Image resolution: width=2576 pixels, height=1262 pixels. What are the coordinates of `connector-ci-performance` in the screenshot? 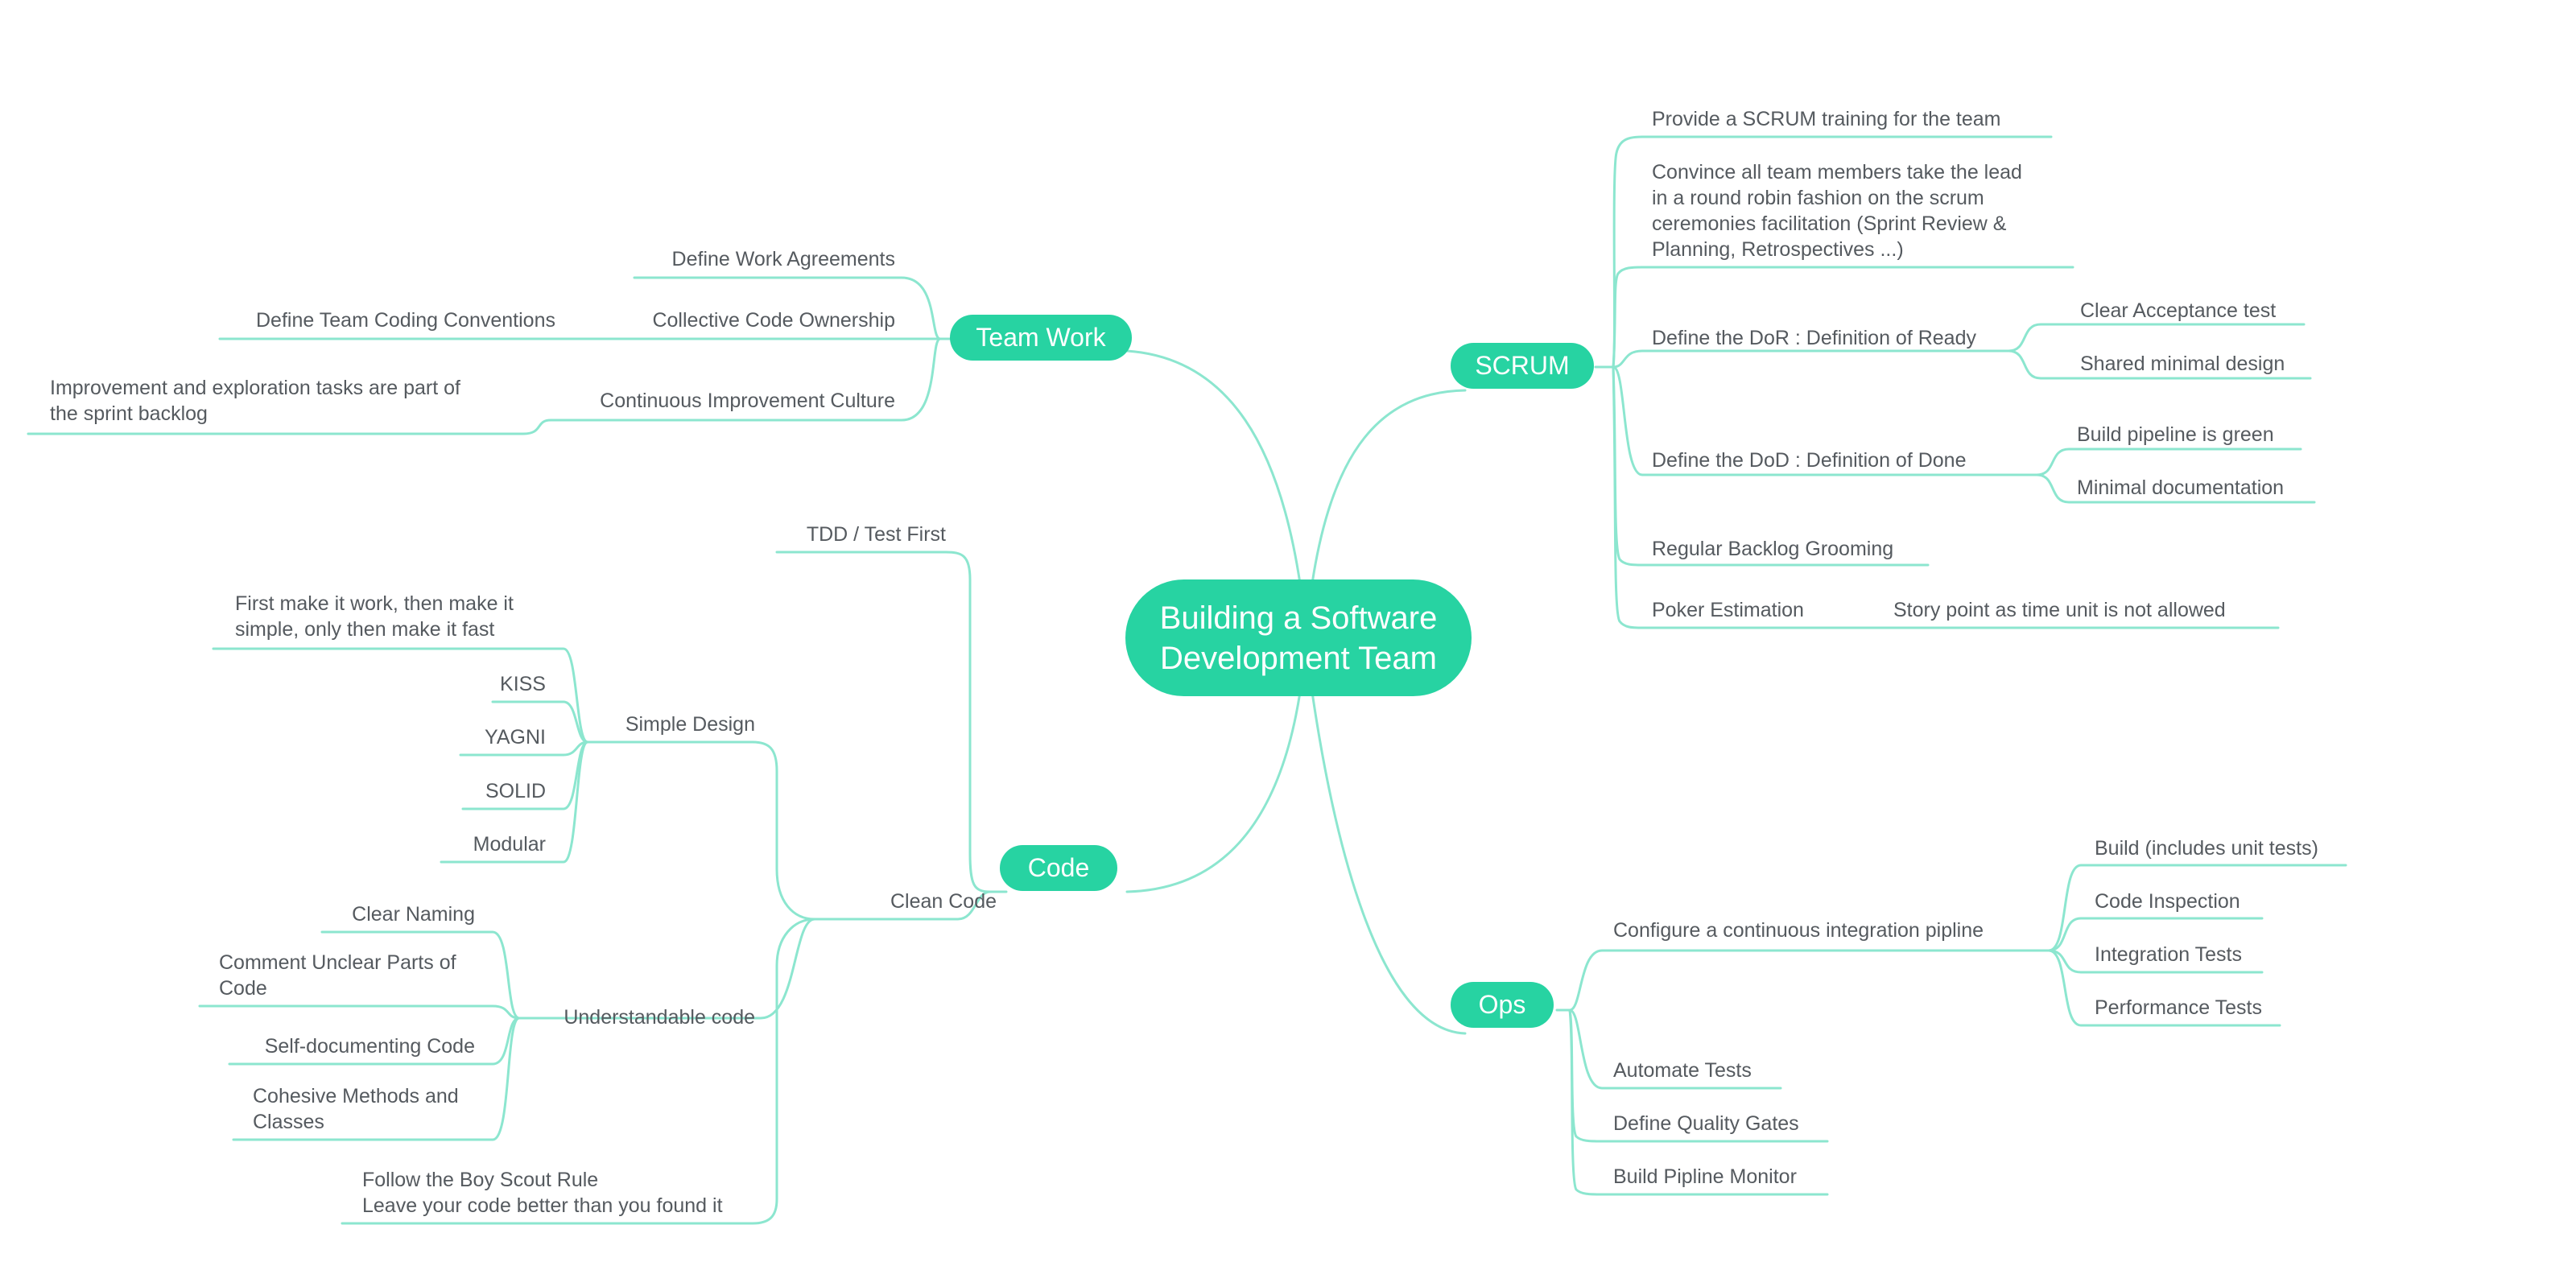 It's located at (2164, 988).